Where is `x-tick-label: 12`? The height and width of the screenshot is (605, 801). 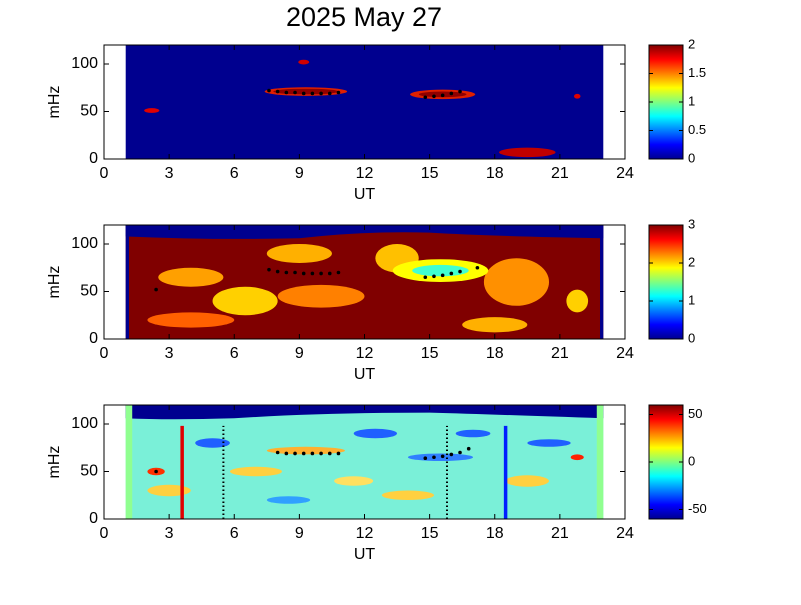 x-tick-label: 12 is located at coordinates (365, 173).